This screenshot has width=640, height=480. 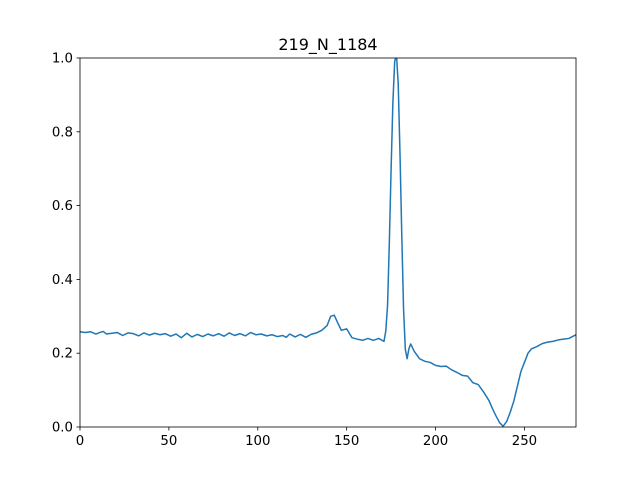 What do you see at coordinates (306, 438) in the screenshot?
I see `x-axis: 0 50 100 150 200 250` at bounding box center [306, 438].